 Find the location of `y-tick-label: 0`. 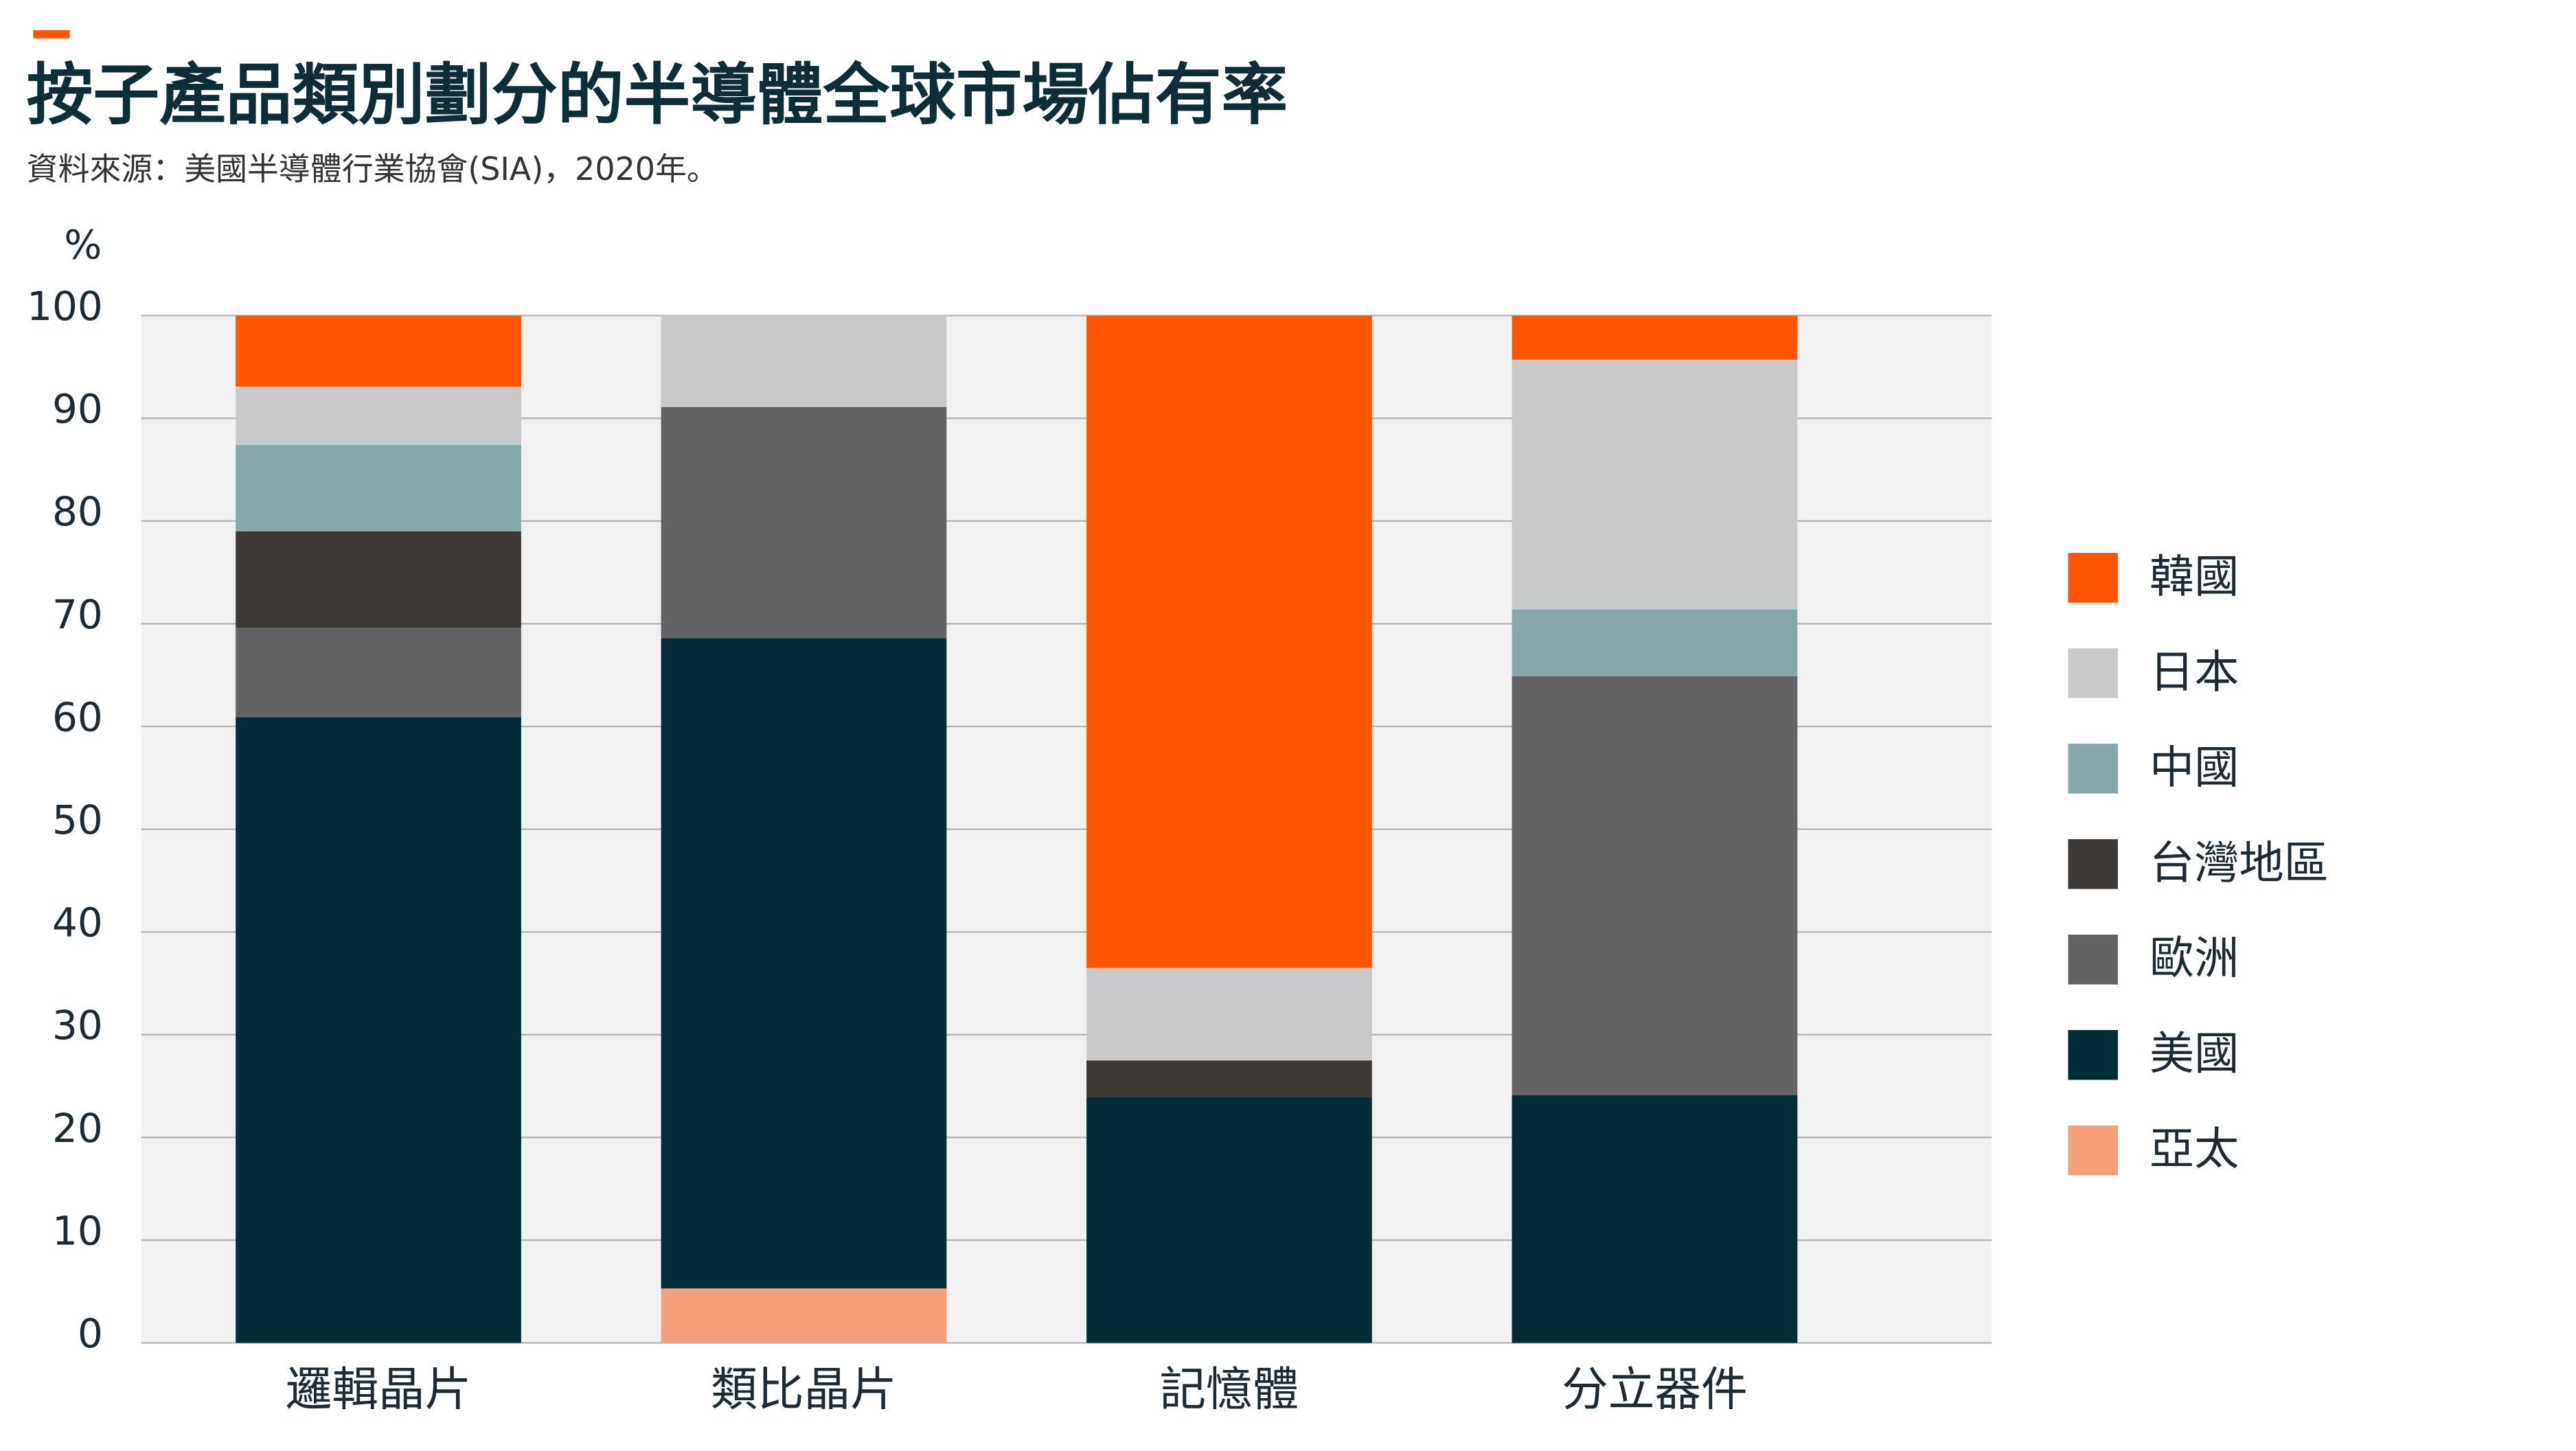

y-tick-label: 0 is located at coordinates (90, 1333).